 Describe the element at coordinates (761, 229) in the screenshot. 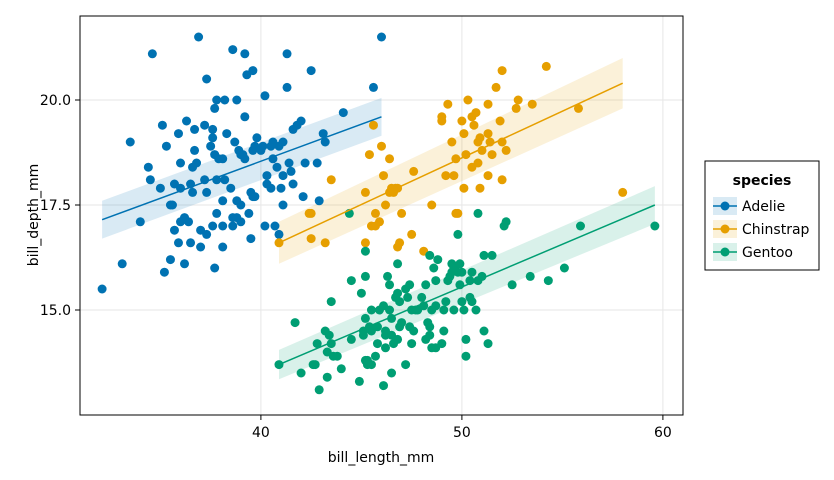

I see `legend-items: Adelie Chinstrap Gentoo` at that location.